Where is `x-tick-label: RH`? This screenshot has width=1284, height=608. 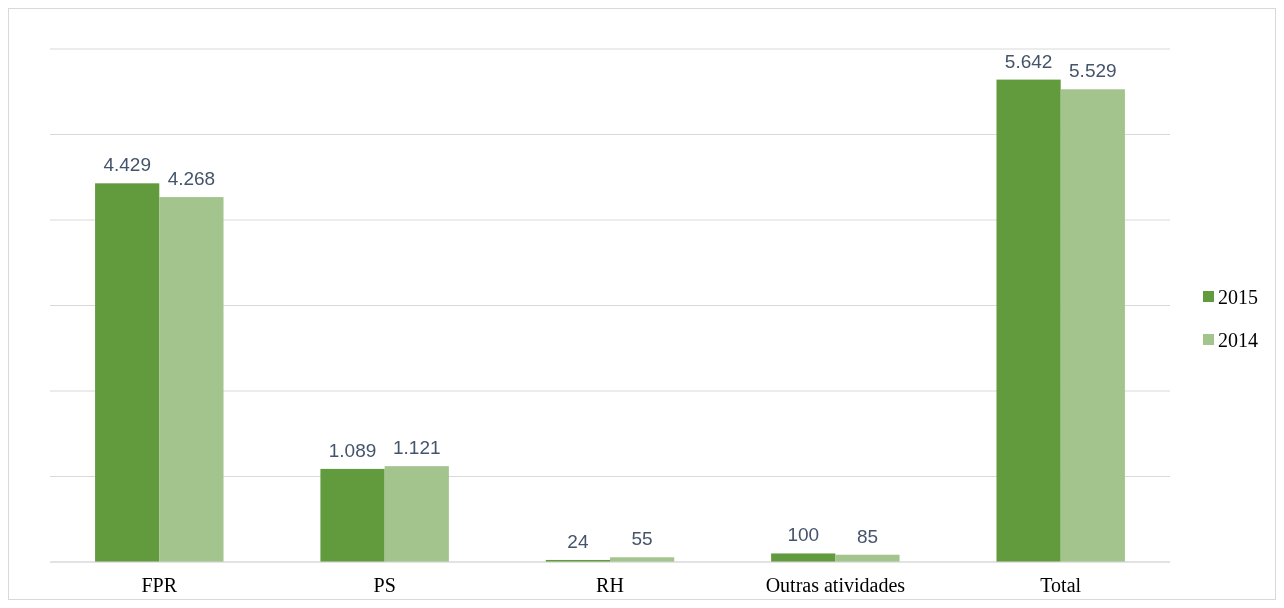 x-tick-label: RH is located at coordinates (610, 585).